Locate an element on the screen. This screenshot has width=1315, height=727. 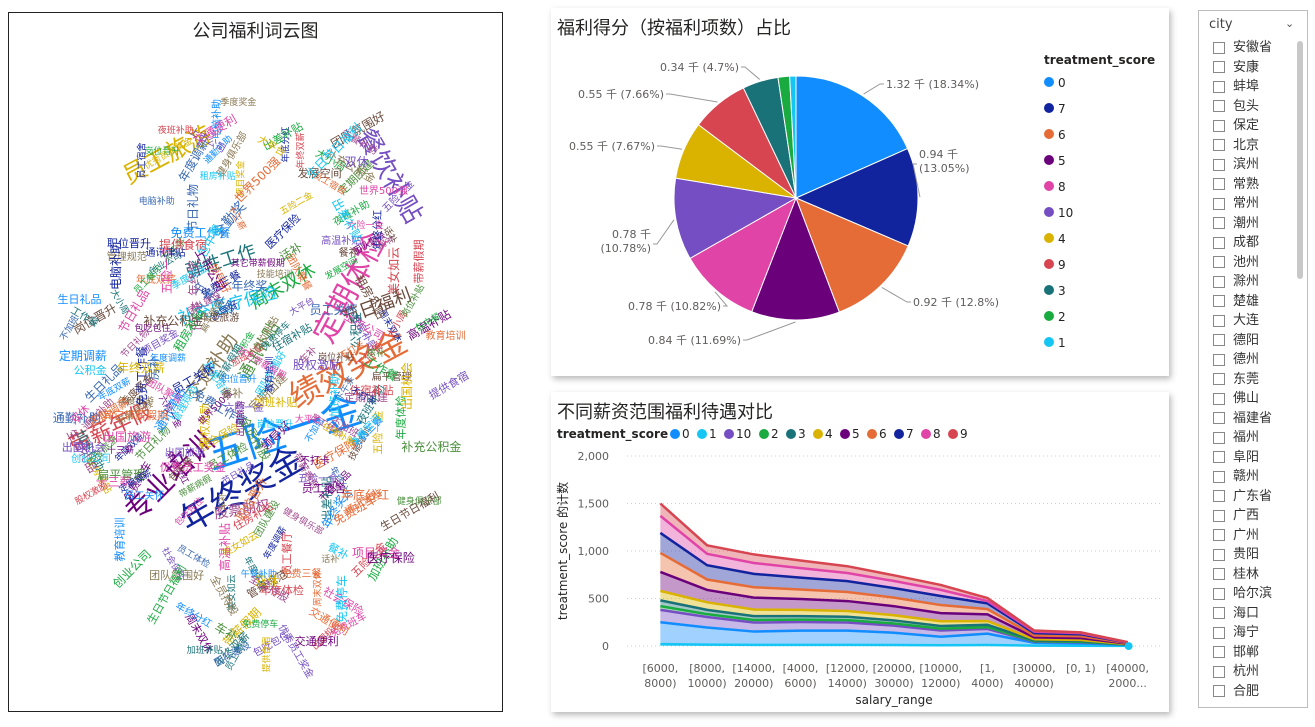
slicer-item: 合肥 is located at coordinates (1236, 692).